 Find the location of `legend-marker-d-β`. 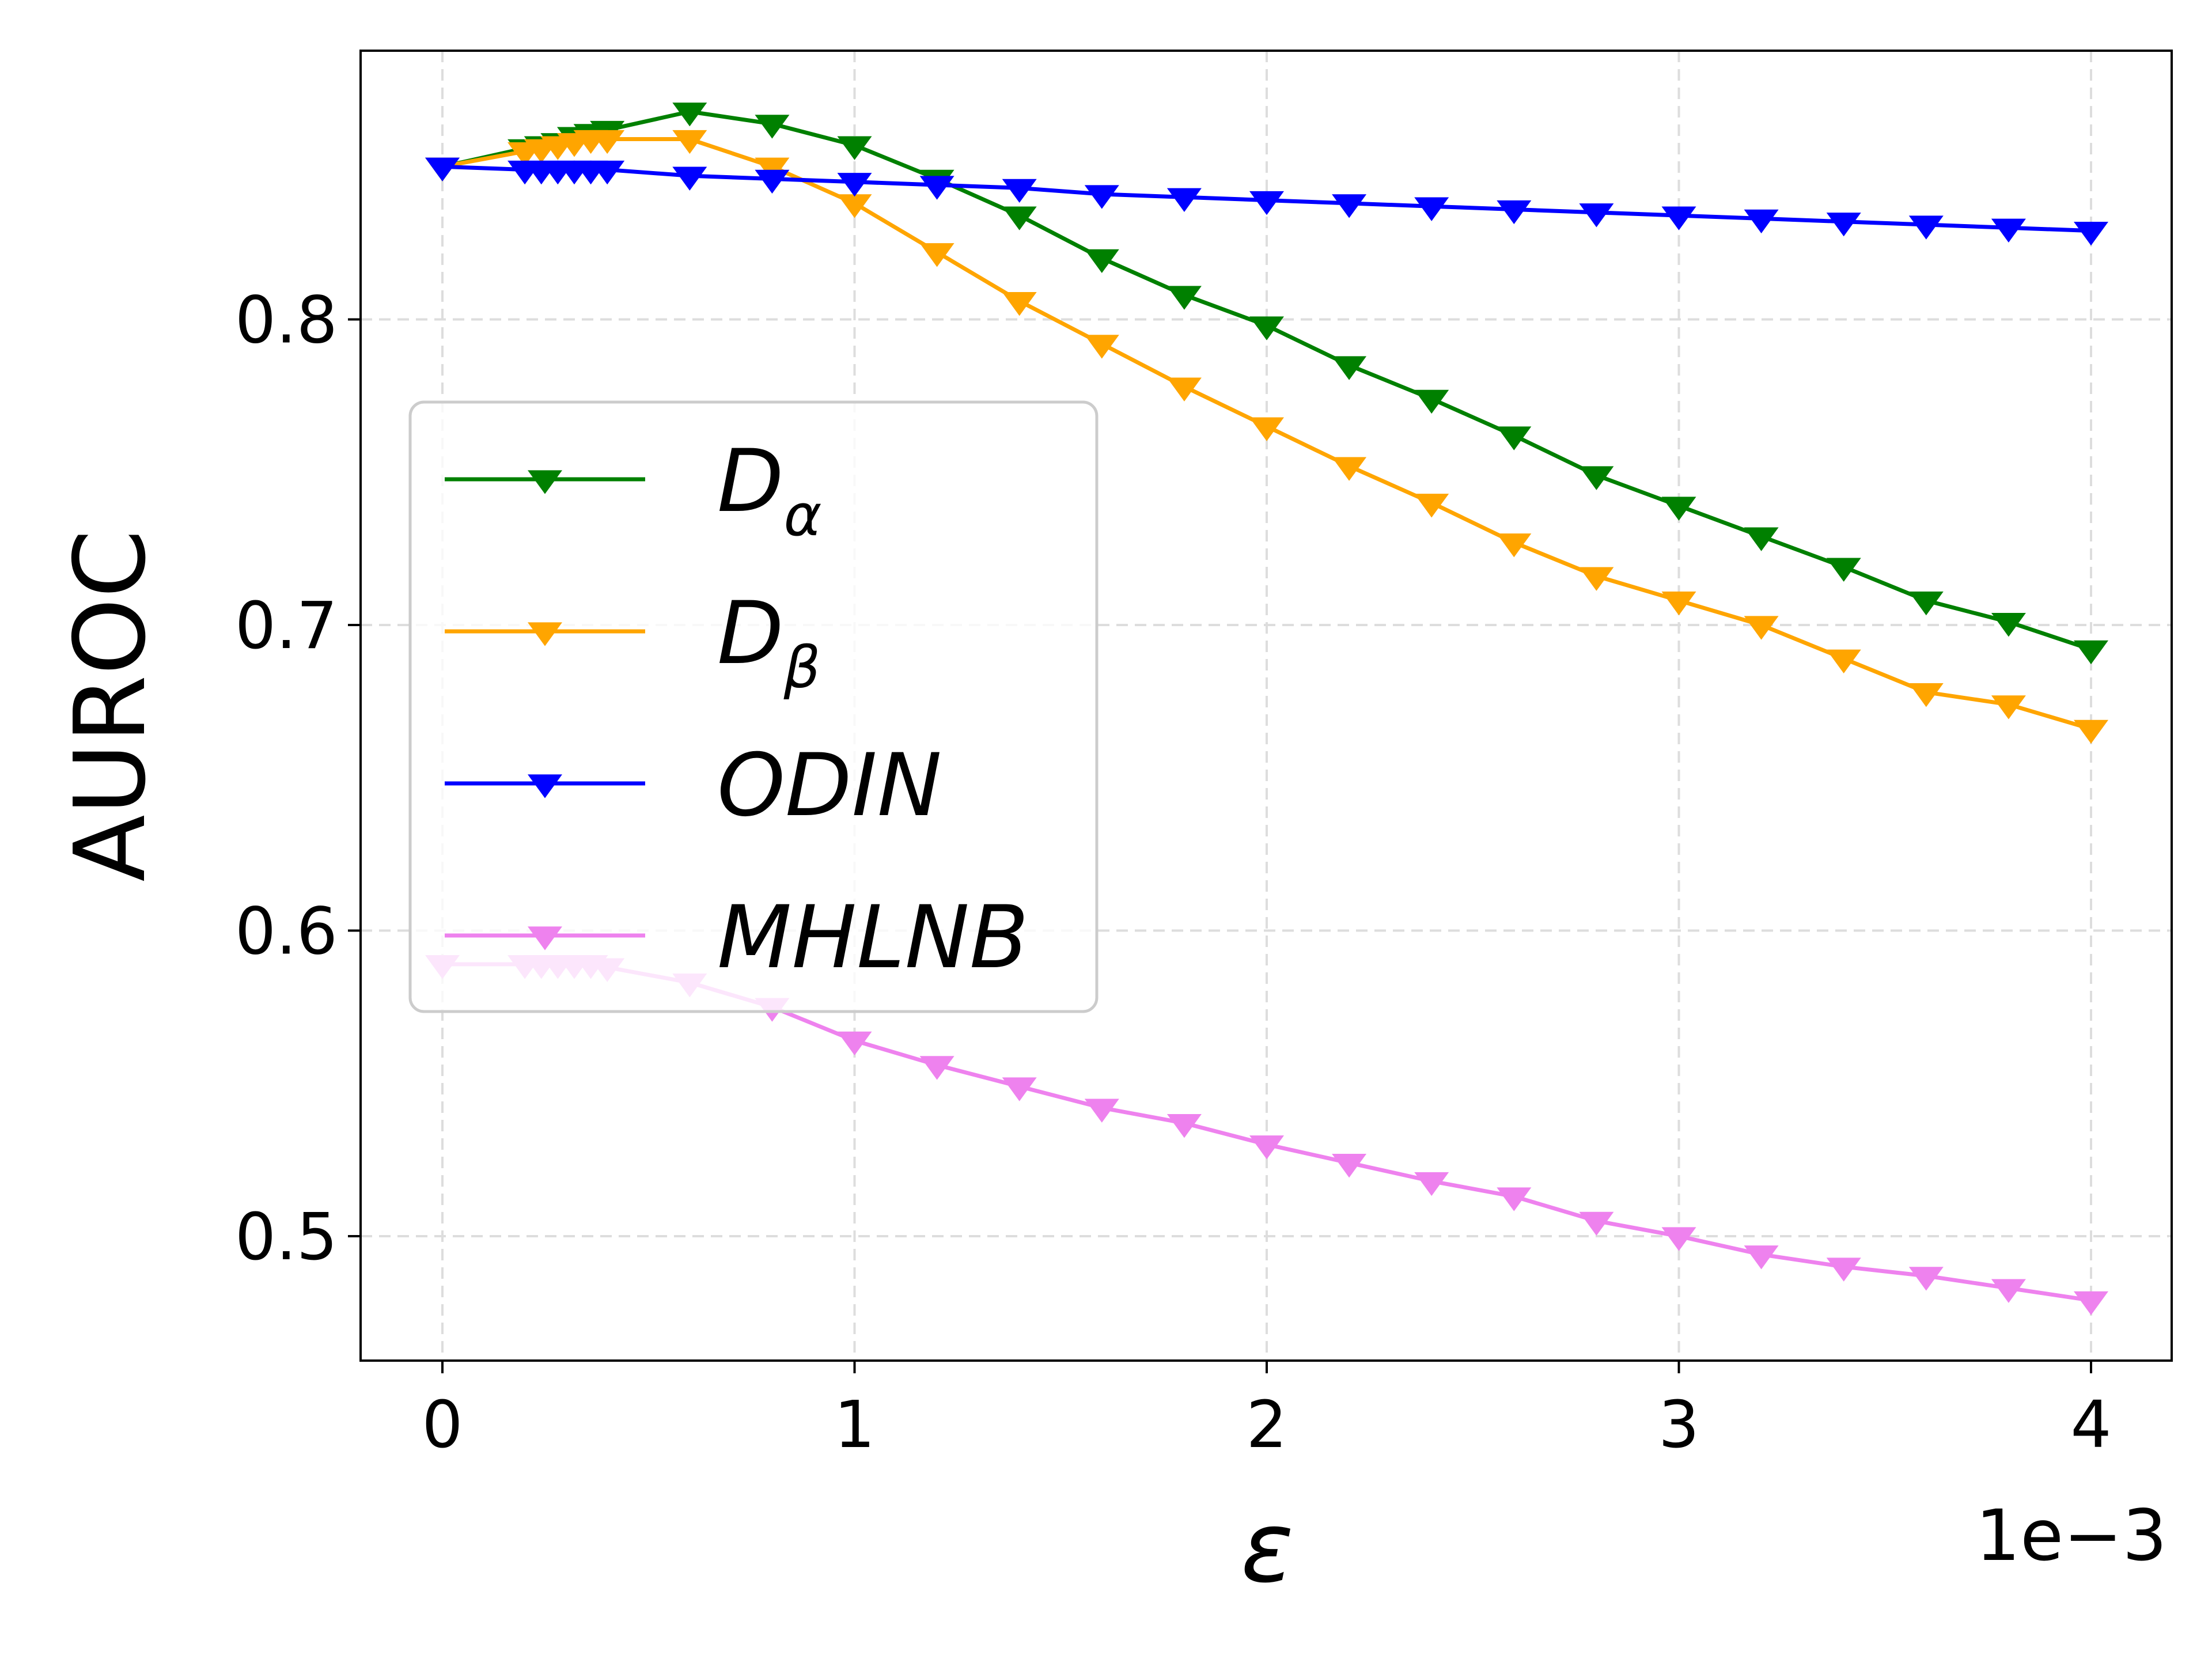

legend-marker-d-β is located at coordinates (545, 634).